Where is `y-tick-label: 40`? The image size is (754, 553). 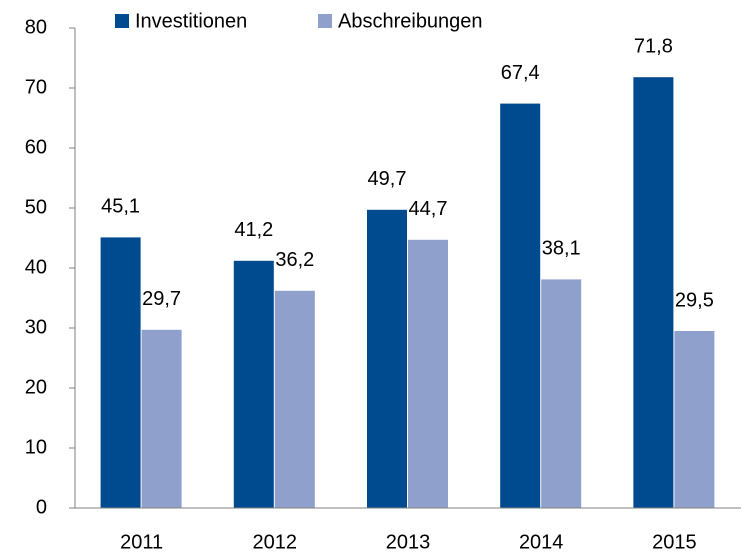
y-tick-label: 40 is located at coordinates (36, 267).